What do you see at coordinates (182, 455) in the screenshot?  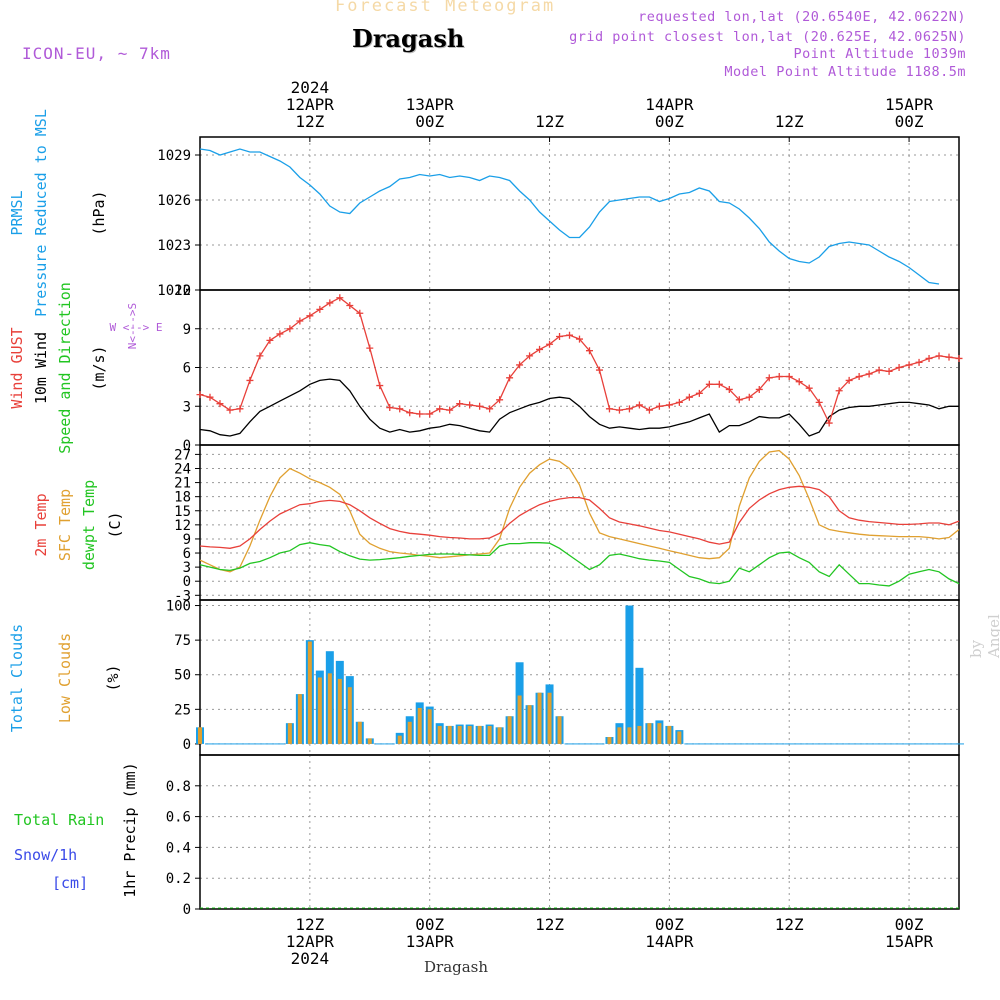 I see `y-tick-label: 27` at bounding box center [182, 455].